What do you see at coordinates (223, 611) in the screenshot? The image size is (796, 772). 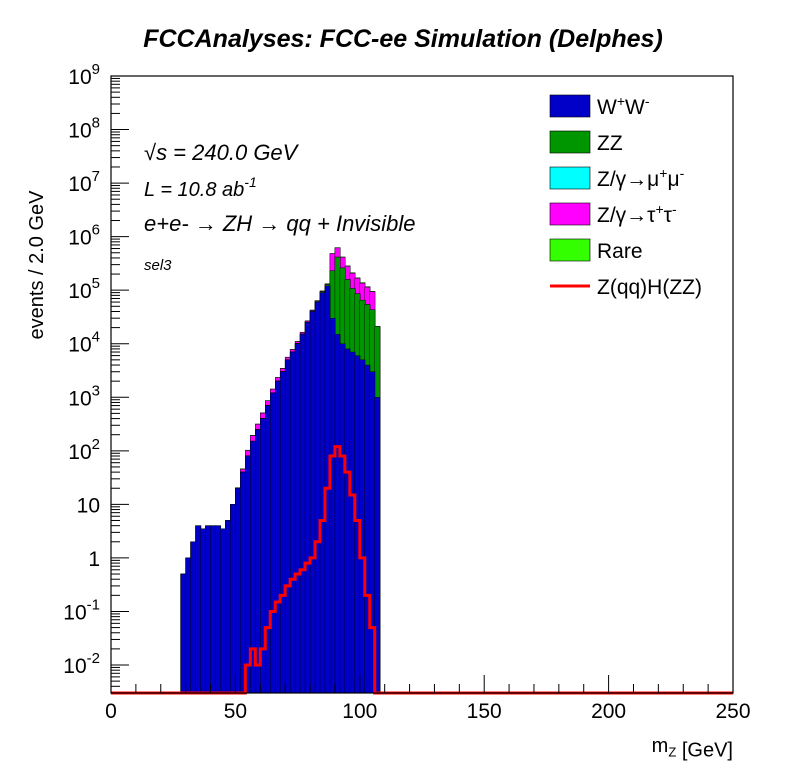 I see `bar-w-w--bin-8` at bounding box center [223, 611].